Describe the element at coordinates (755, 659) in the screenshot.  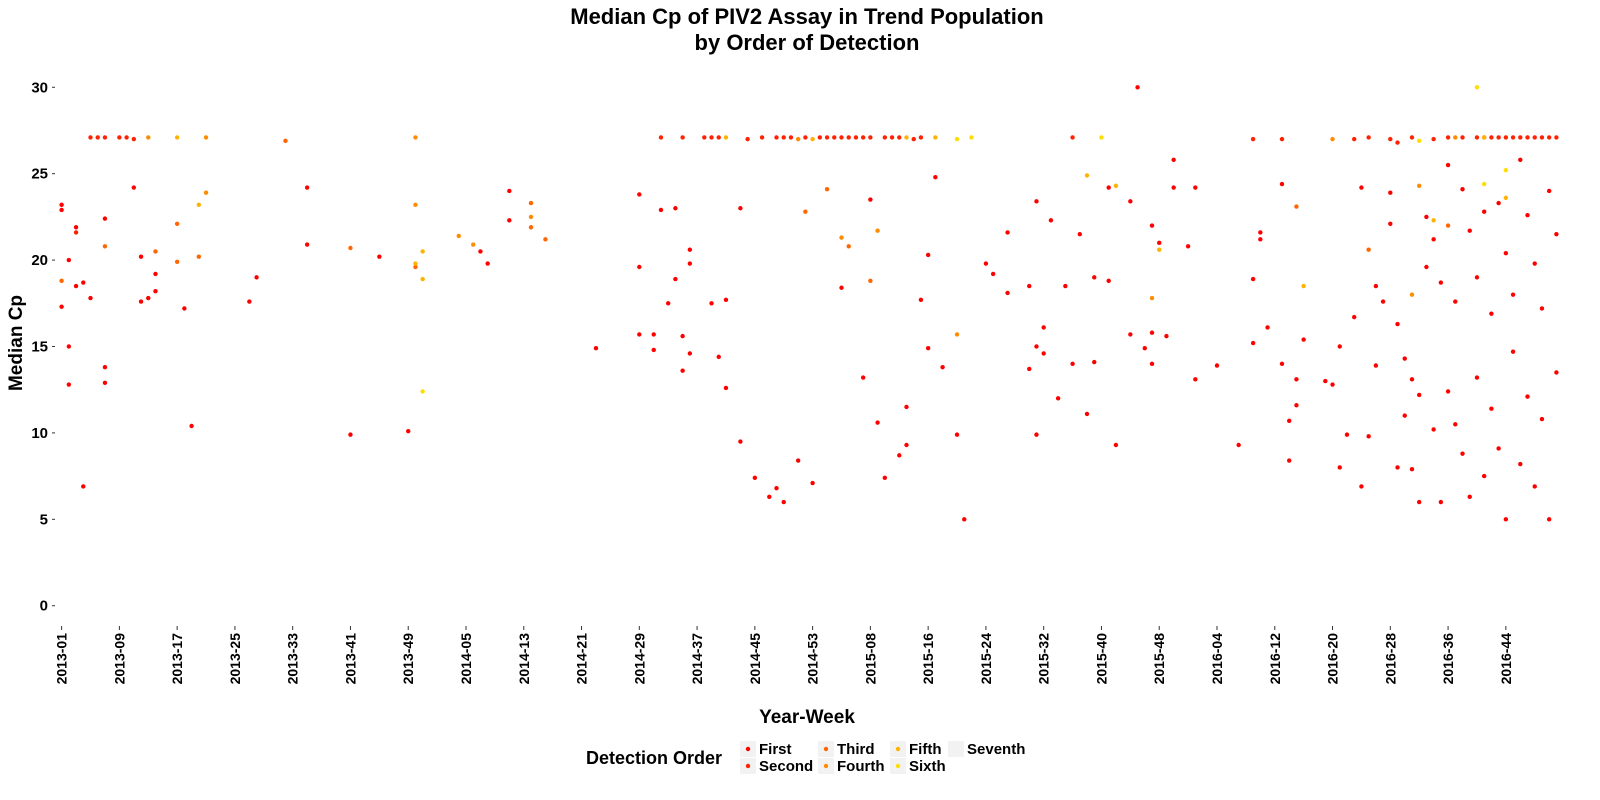
I see `x-tick-label: 2014-45` at that location.